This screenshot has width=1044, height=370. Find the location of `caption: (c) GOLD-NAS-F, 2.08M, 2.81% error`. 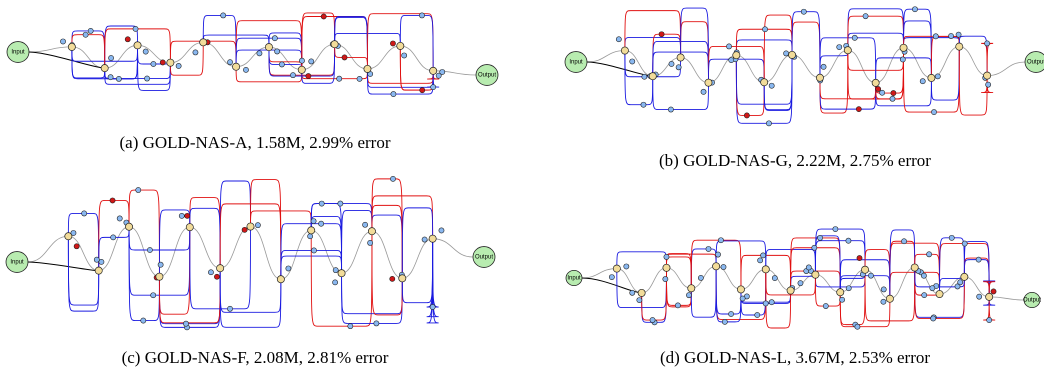

caption: (c) GOLD-NAS-F, 2.08M, 2.81% error is located at coordinates (255, 357).